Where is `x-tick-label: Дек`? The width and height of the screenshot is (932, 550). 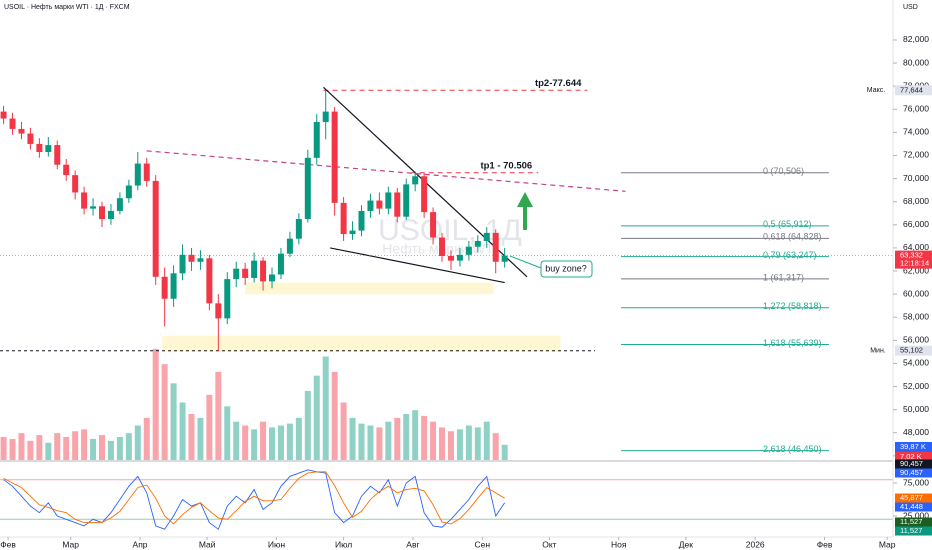
x-tick-label: Дек is located at coordinates (686, 544).